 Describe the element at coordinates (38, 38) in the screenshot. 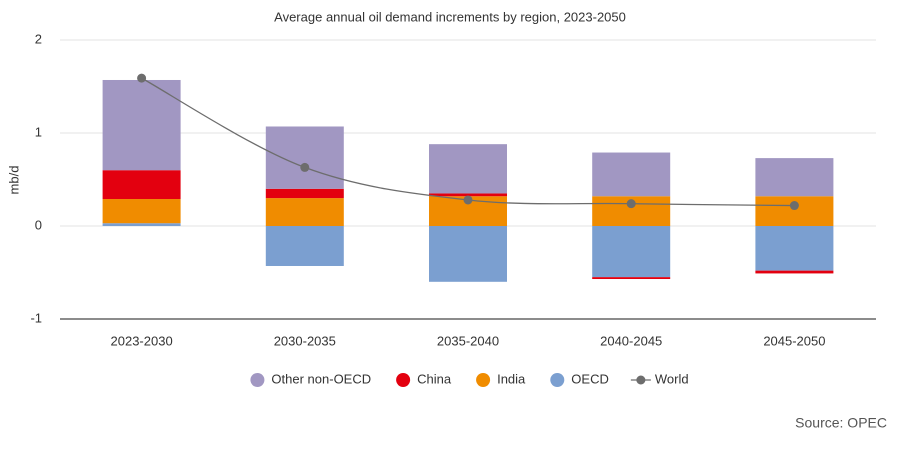

I see `y-tick-label: 2` at that location.